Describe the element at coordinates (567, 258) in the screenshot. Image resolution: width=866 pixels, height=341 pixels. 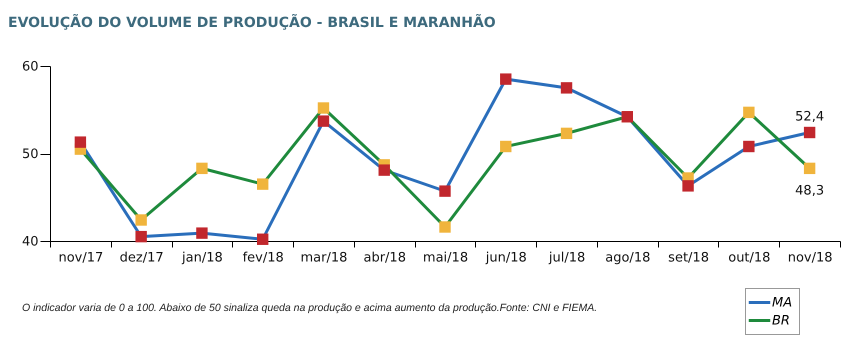
I see `x-tick-label: jul/18` at that location.